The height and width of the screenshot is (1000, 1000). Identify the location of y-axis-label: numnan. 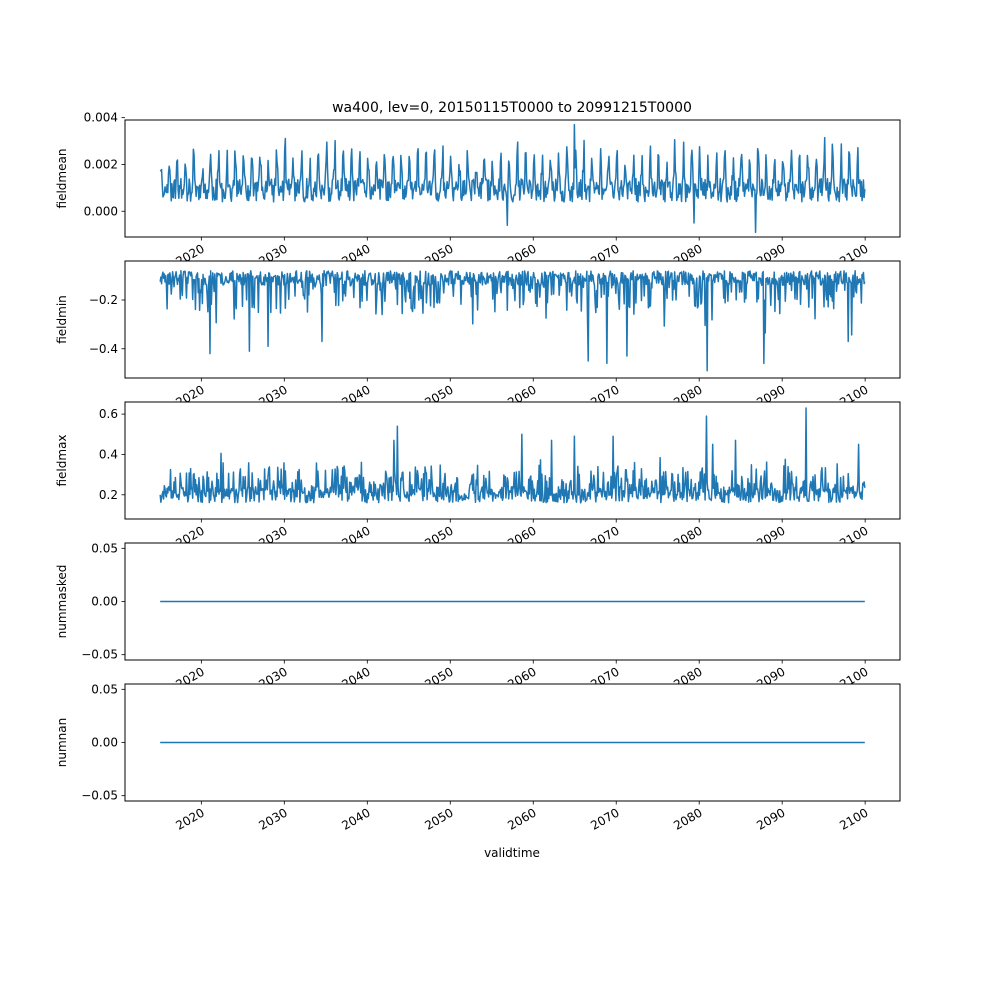
(62, 742).